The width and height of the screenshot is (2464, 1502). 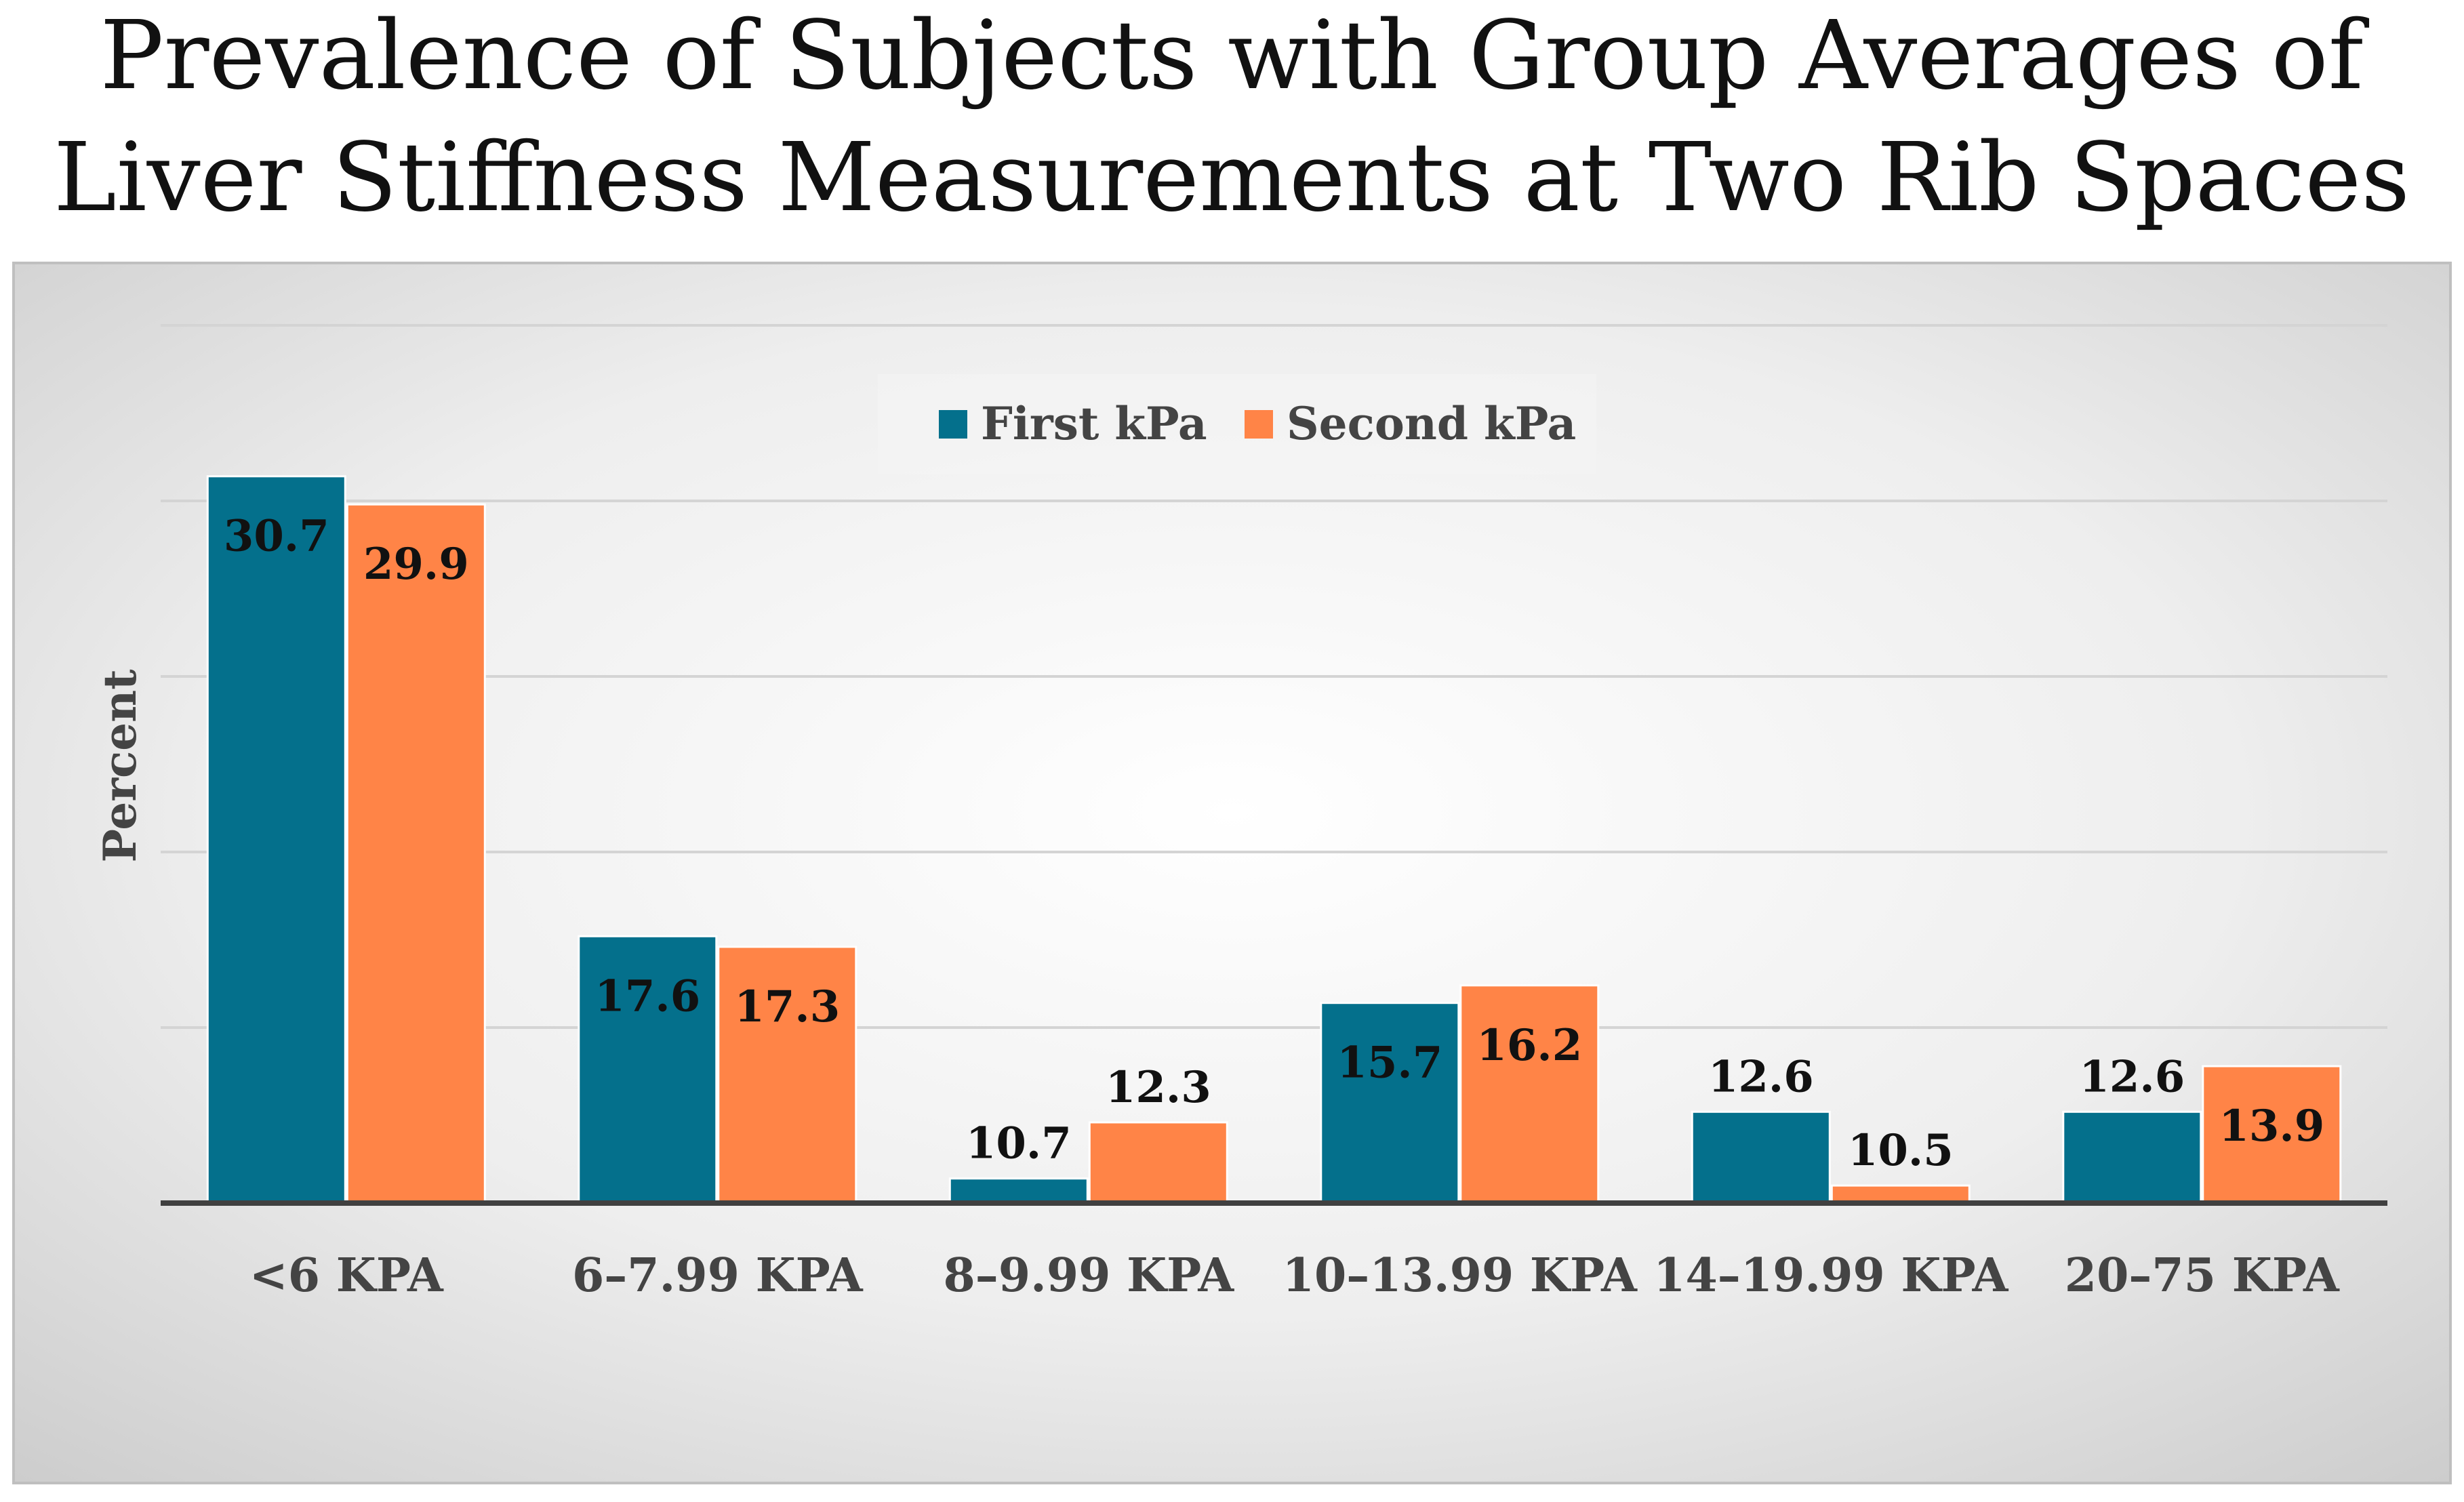 What do you see at coordinates (276, 536) in the screenshot?
I see `data-label-first-0: 30.7` at bounding box center [276, 536].